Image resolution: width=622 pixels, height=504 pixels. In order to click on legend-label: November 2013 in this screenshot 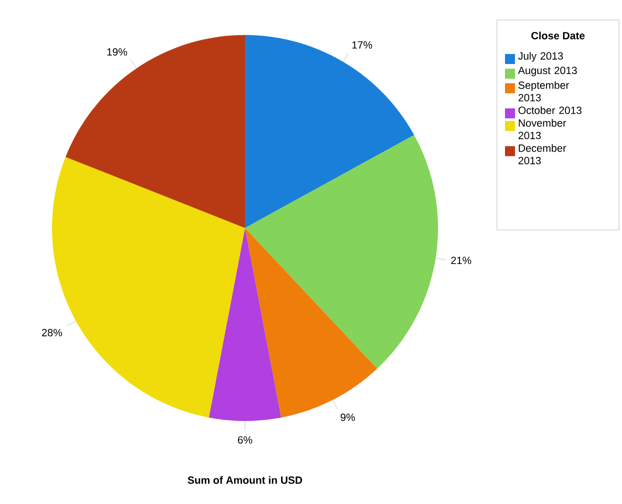, I will do `click(542, 129)`.